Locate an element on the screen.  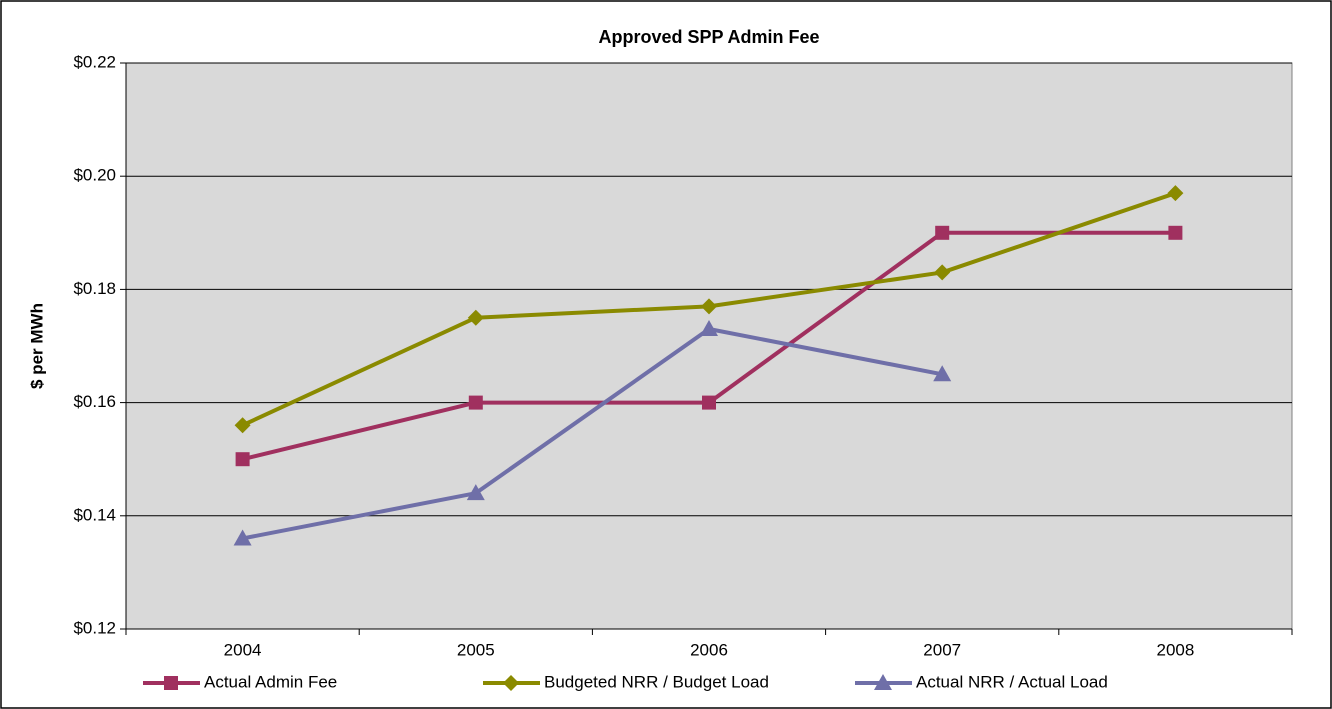
x-tick-label: 2004 is located at coordinates (243, 649).